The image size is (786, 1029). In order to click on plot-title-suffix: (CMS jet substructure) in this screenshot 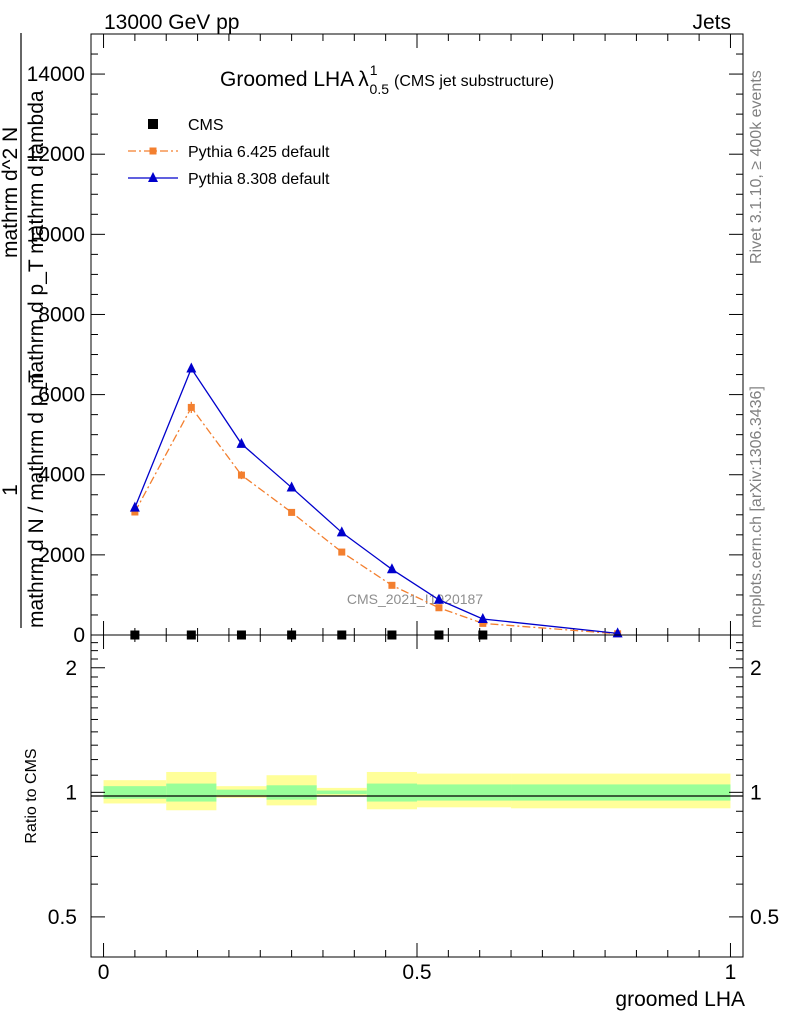, I will do `click(474, 81)`.